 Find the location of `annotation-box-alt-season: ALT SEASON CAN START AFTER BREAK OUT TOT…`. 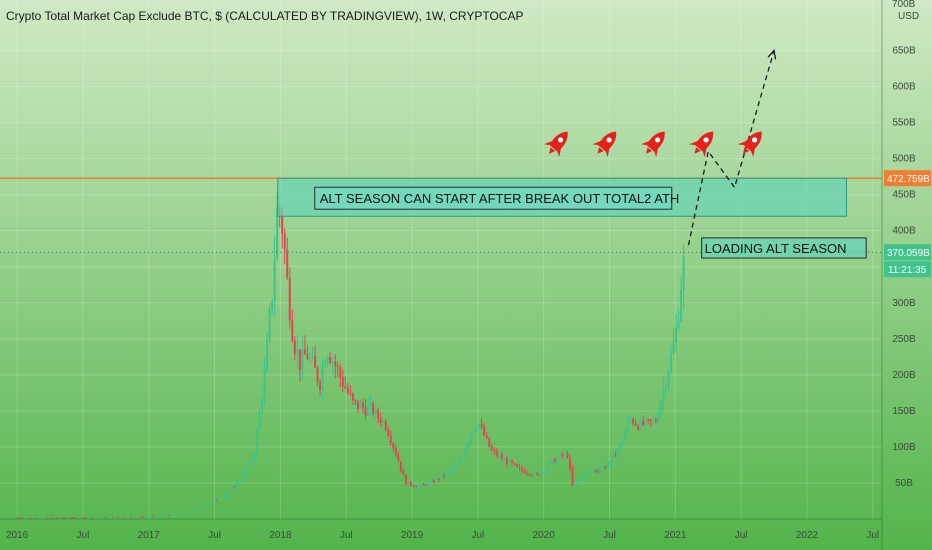

annotation-box-alt-season: ALT SEASON CAN START AFTER BREAK OUT TOT… is located at coordinates (562, 197).